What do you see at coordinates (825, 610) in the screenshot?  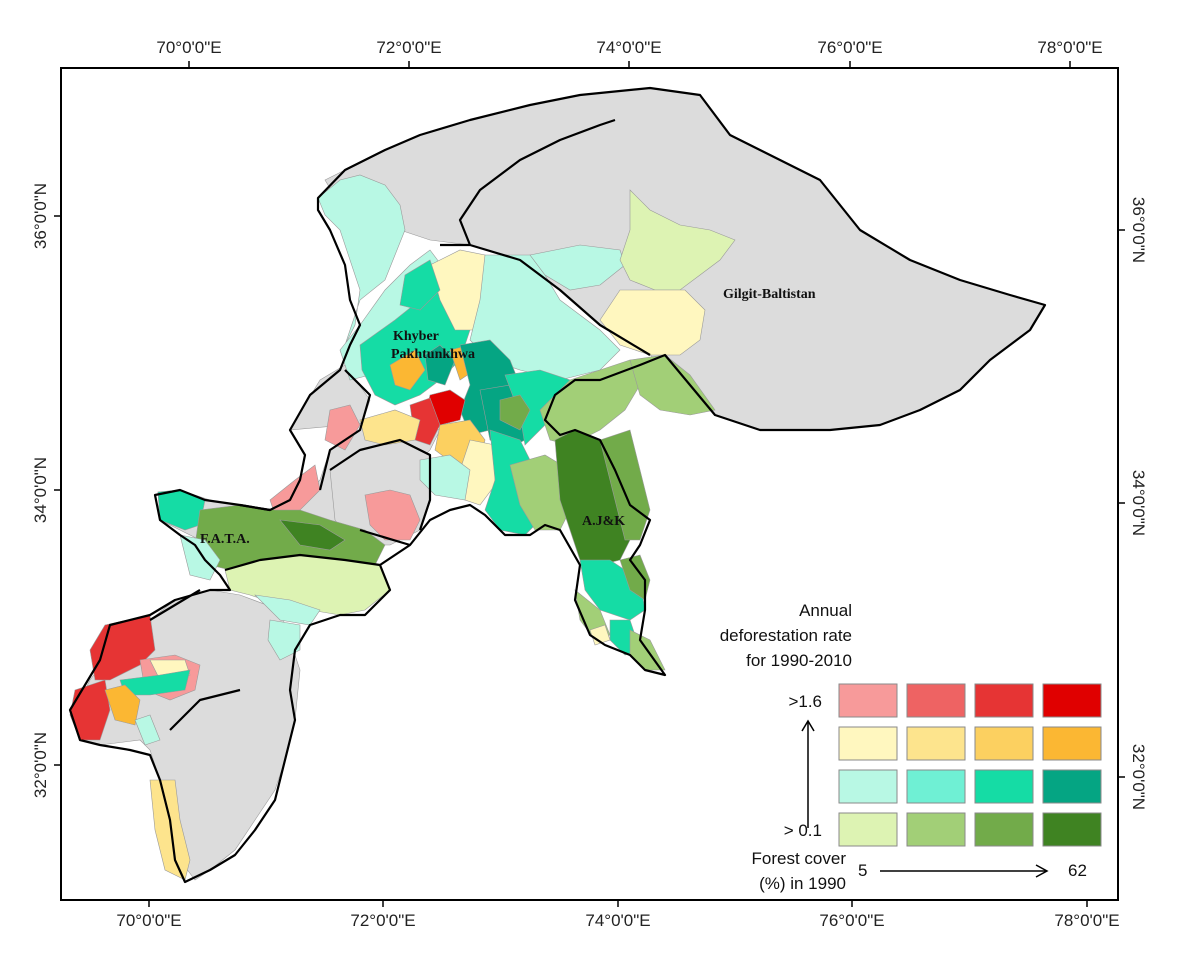 I see `legend-title-1: Annual` at bounding box center [825, 610].